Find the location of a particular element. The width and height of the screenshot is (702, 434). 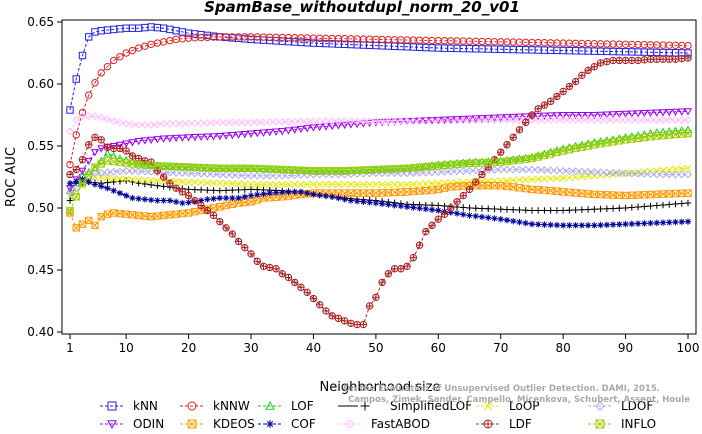

legend-item-fastabod: FastABOD is located at coordinates (384, 424).